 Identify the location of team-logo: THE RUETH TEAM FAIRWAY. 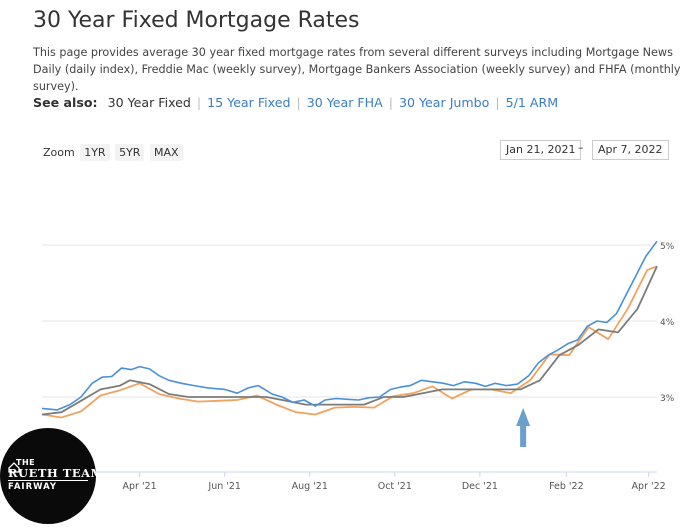
(48, 476).